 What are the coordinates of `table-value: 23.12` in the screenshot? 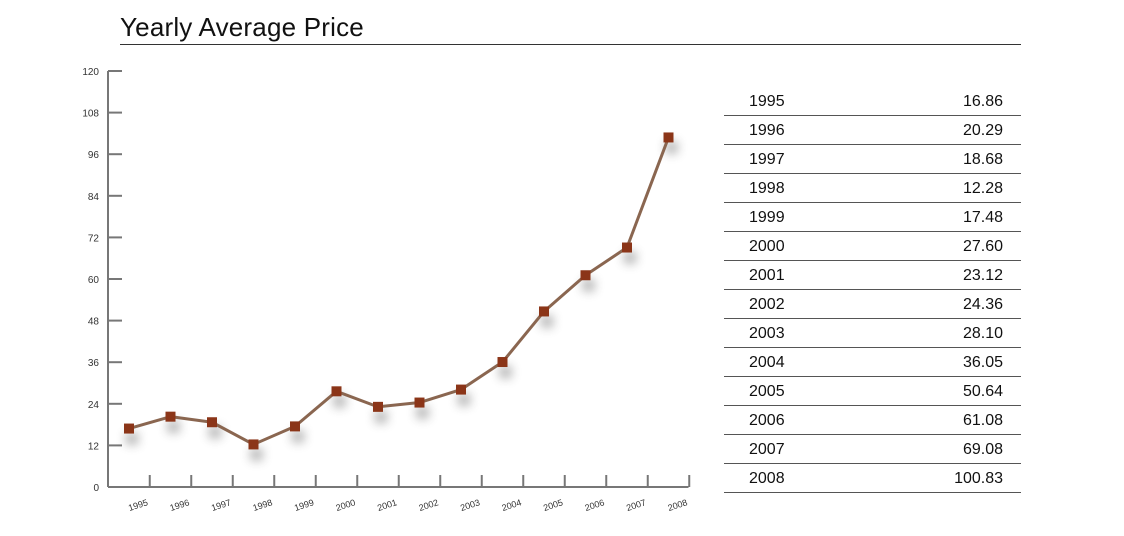 It's located at (982, 275).